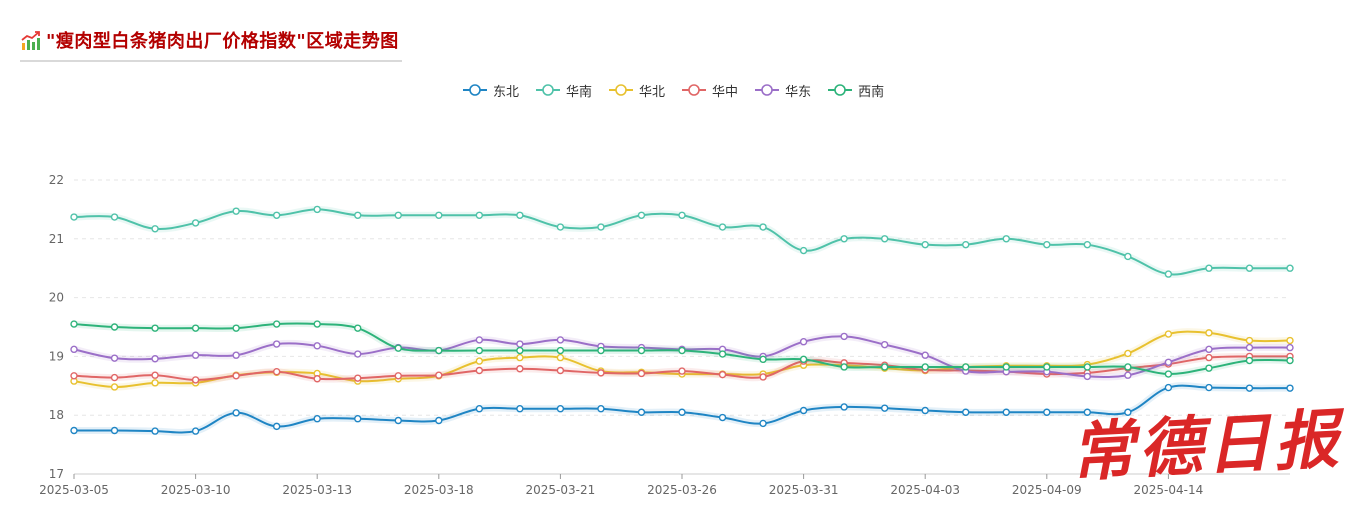 Image resolution: width=1350 pixels, height=510 pixels. What do you see at coordinates (636, 90) in the screenshot?
I see `legend-item: 华北` at bounding box center [636, 90].